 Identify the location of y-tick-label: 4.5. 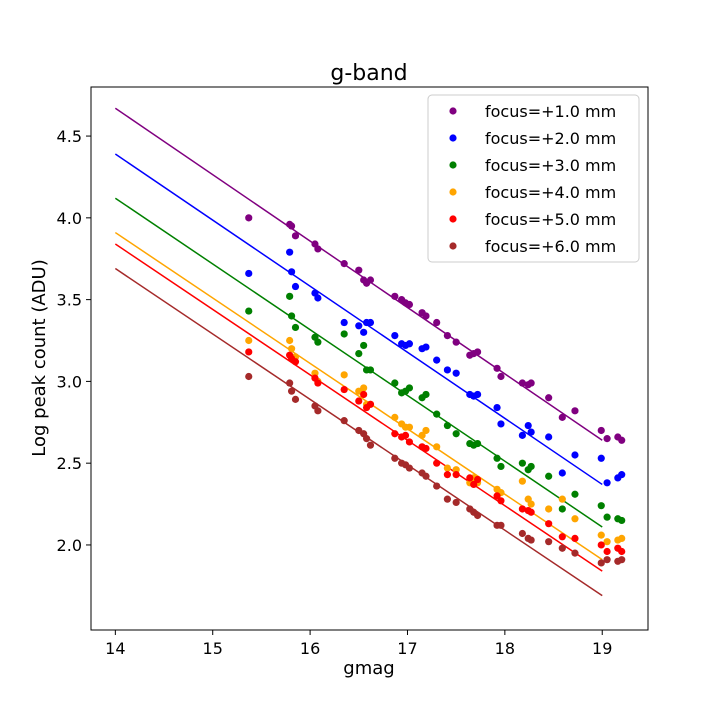
(69, 136).